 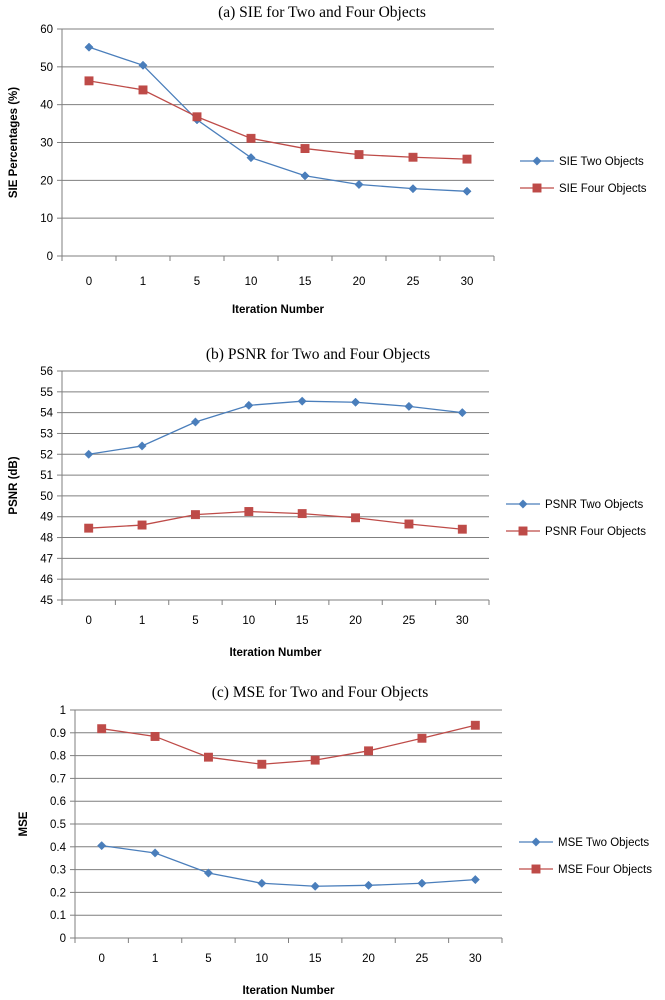 What do you see at coordinates (601, 162) in the screenshot?
I see `legend-label-0: SIE Two Objects` at bounding box center [601, 162].